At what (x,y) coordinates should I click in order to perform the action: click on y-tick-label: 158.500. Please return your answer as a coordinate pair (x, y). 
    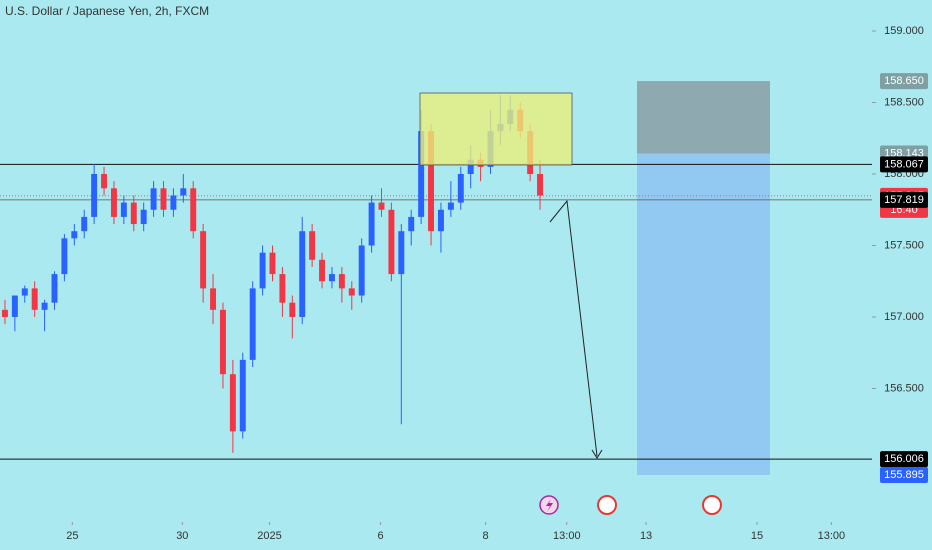
    Looking at the image, I should click on (904, 102).